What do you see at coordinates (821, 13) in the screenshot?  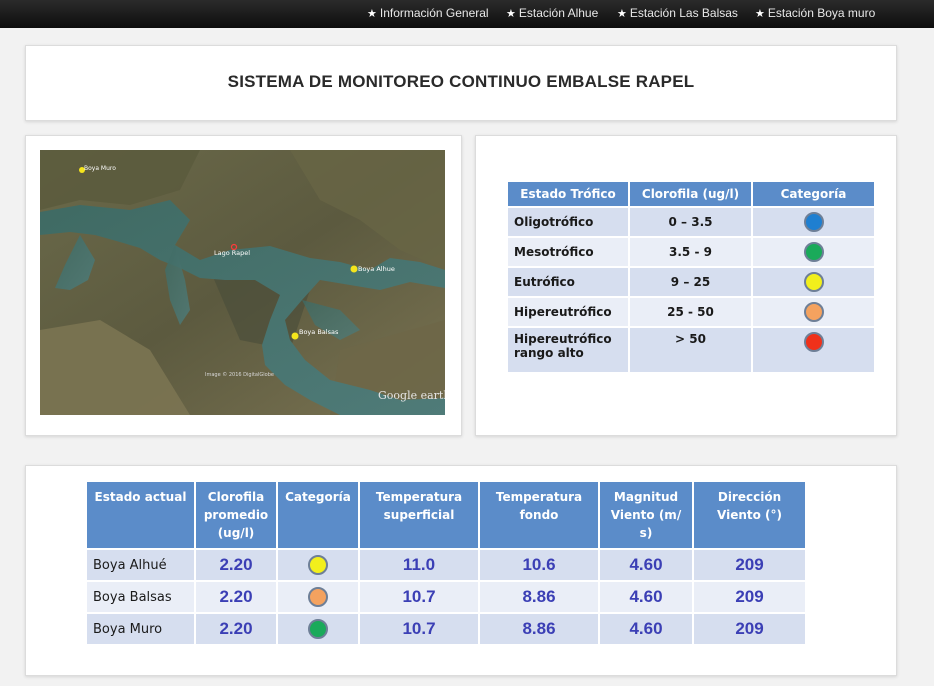 I see `nav-link-label: Estación Boya muro` at bounding box center [821, 13].